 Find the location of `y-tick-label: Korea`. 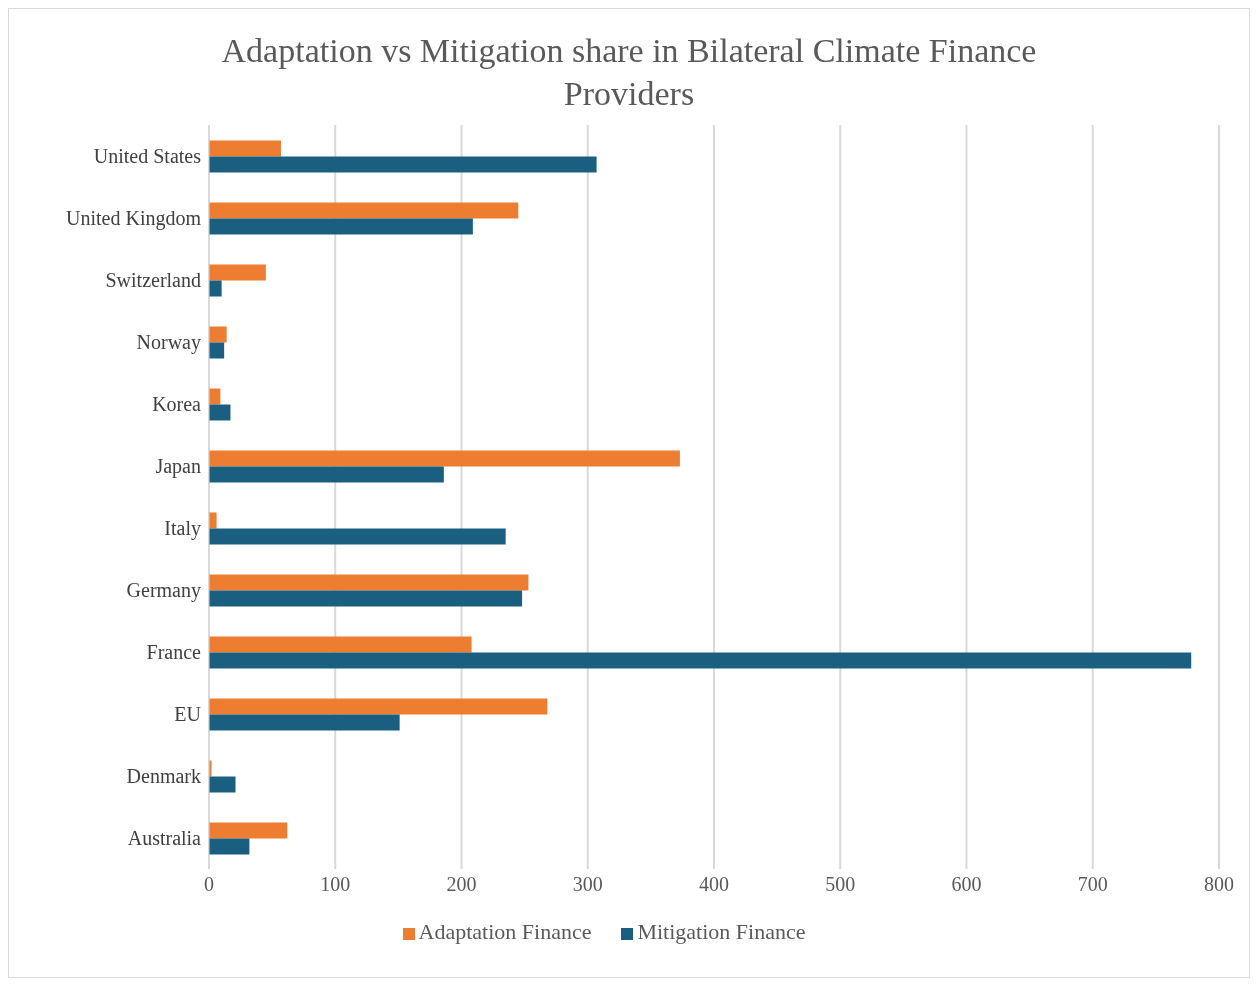

y-tick-label: Korea is located at coordinates (177, 404).